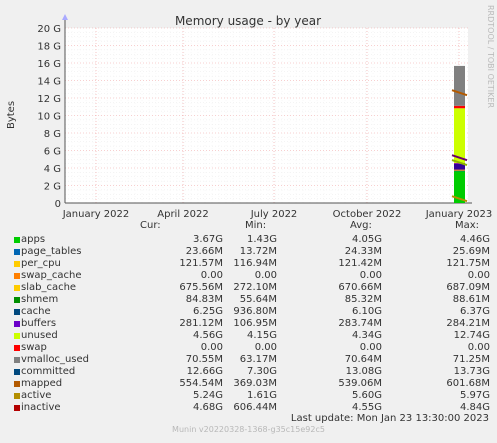 This screenshot has height=443, width=497. Describe the element at coordinates (55, 359) in the screenshot. I see `legend-name: vmalloc_used` at that location.